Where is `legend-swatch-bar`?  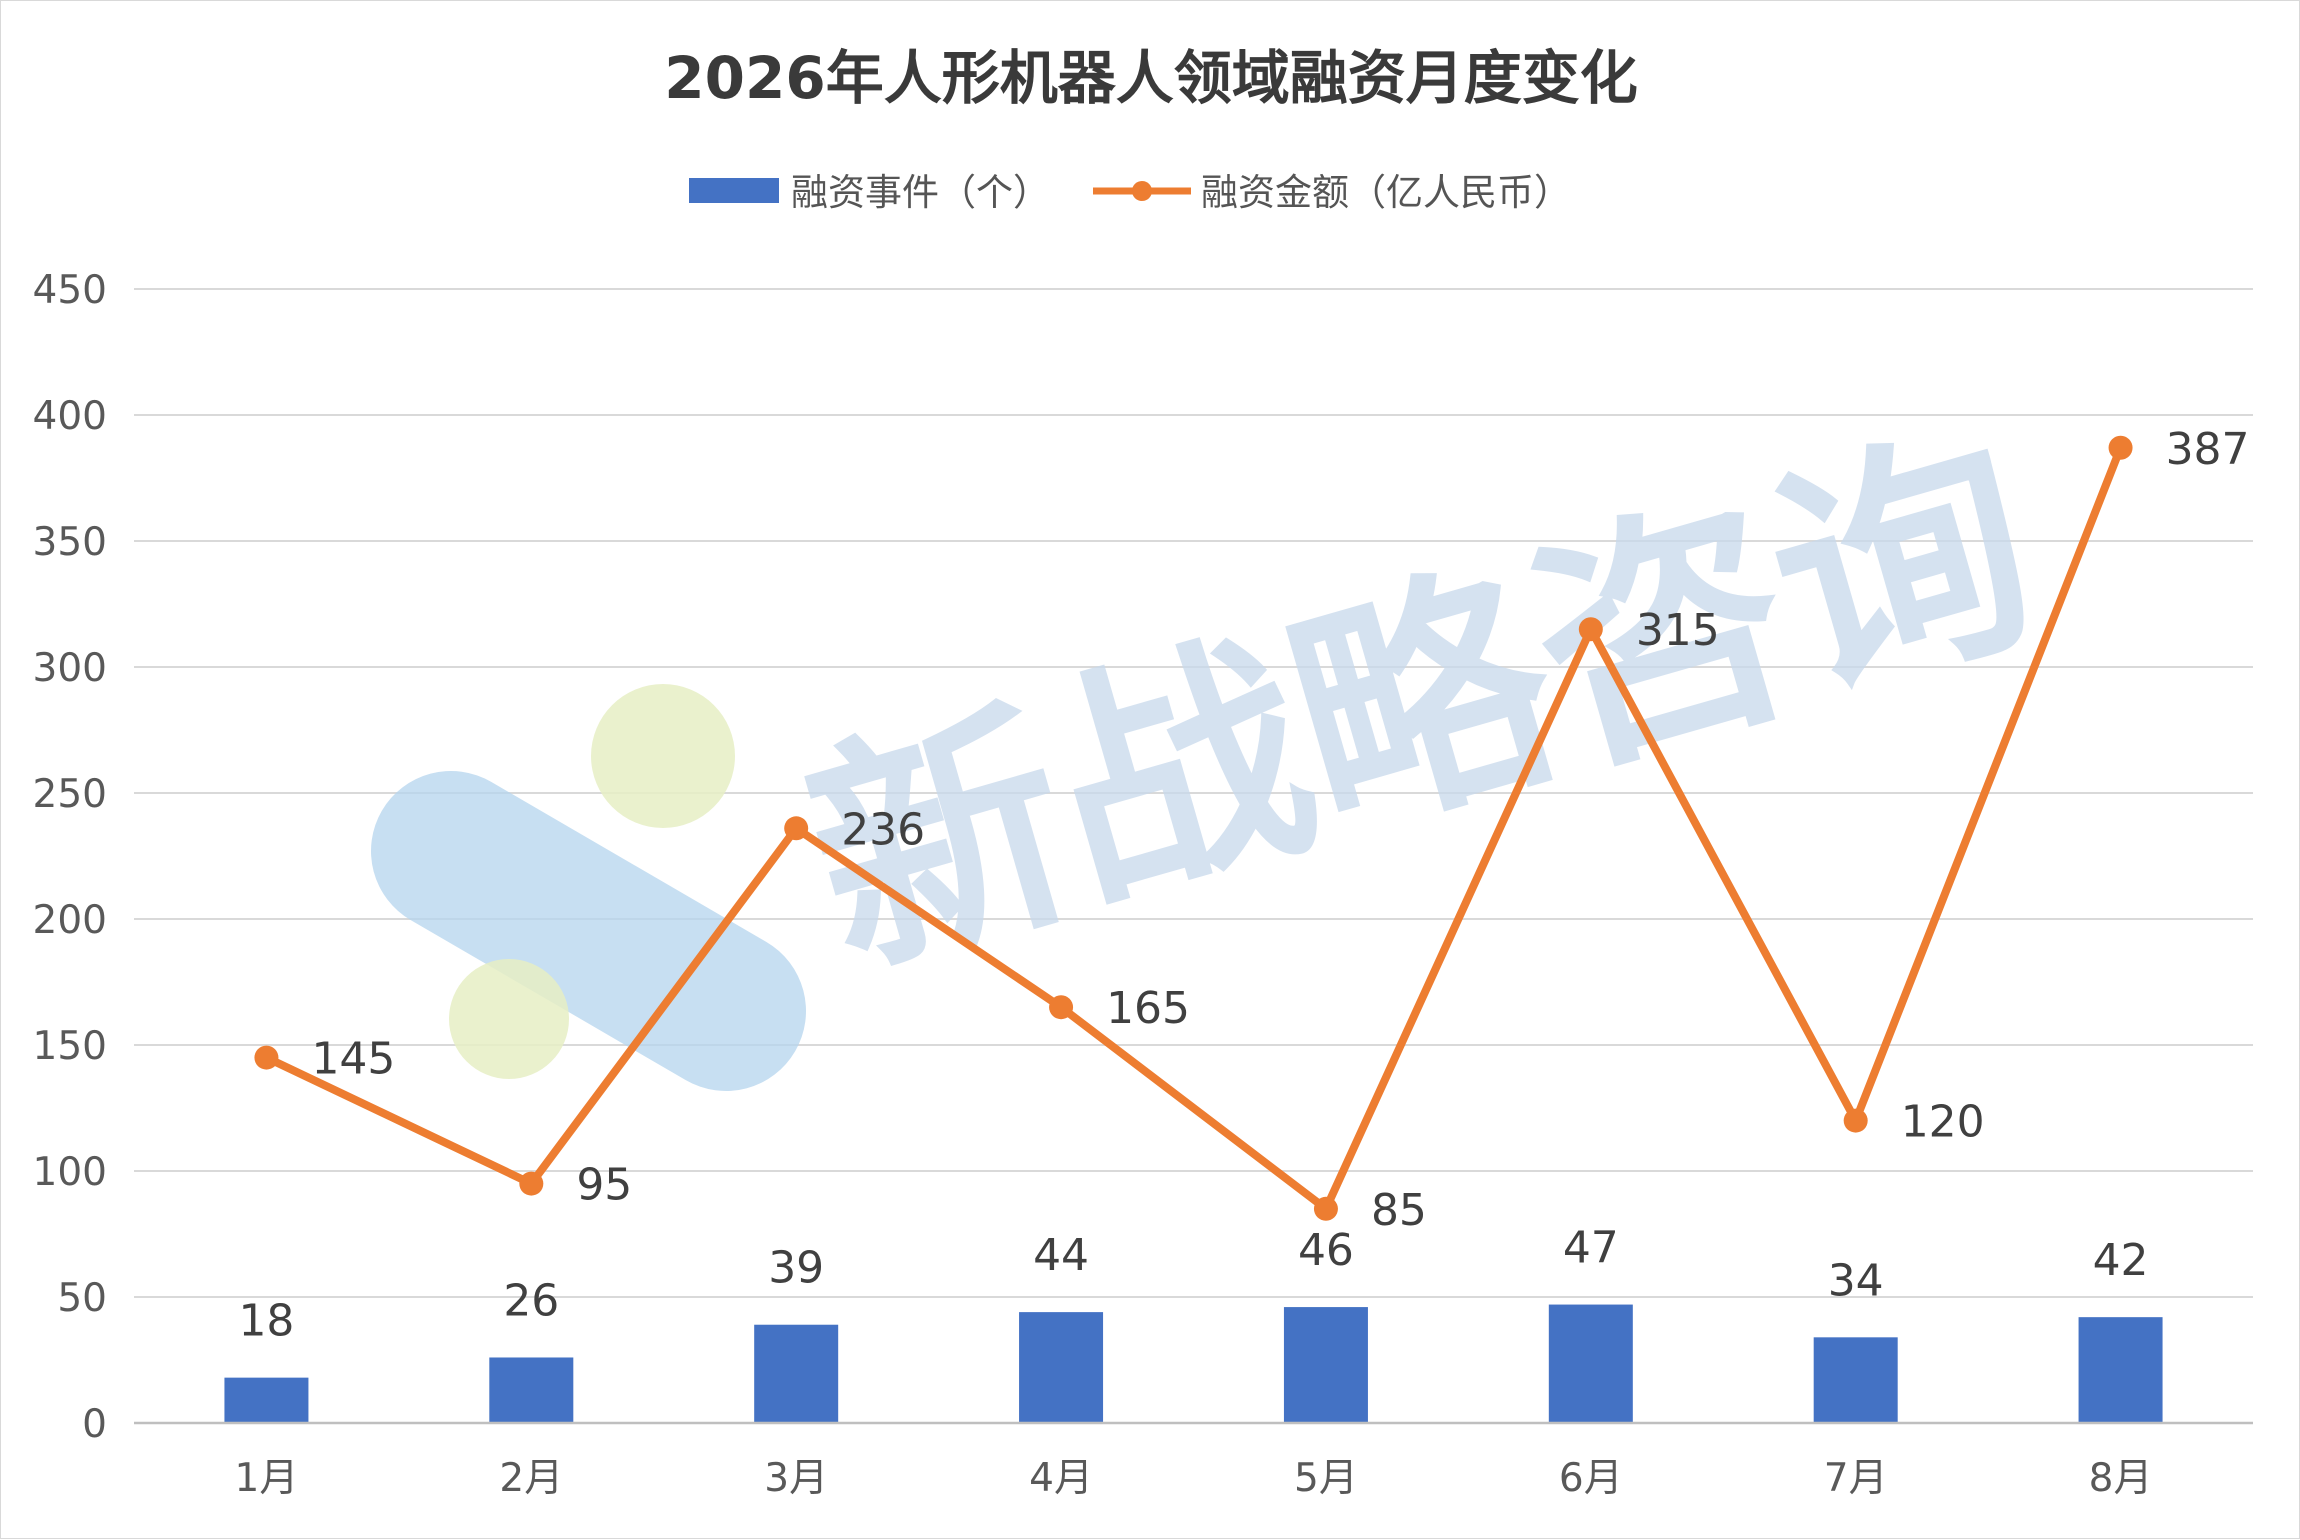
legend-swatch-bar is located at coordinates (734, 190).